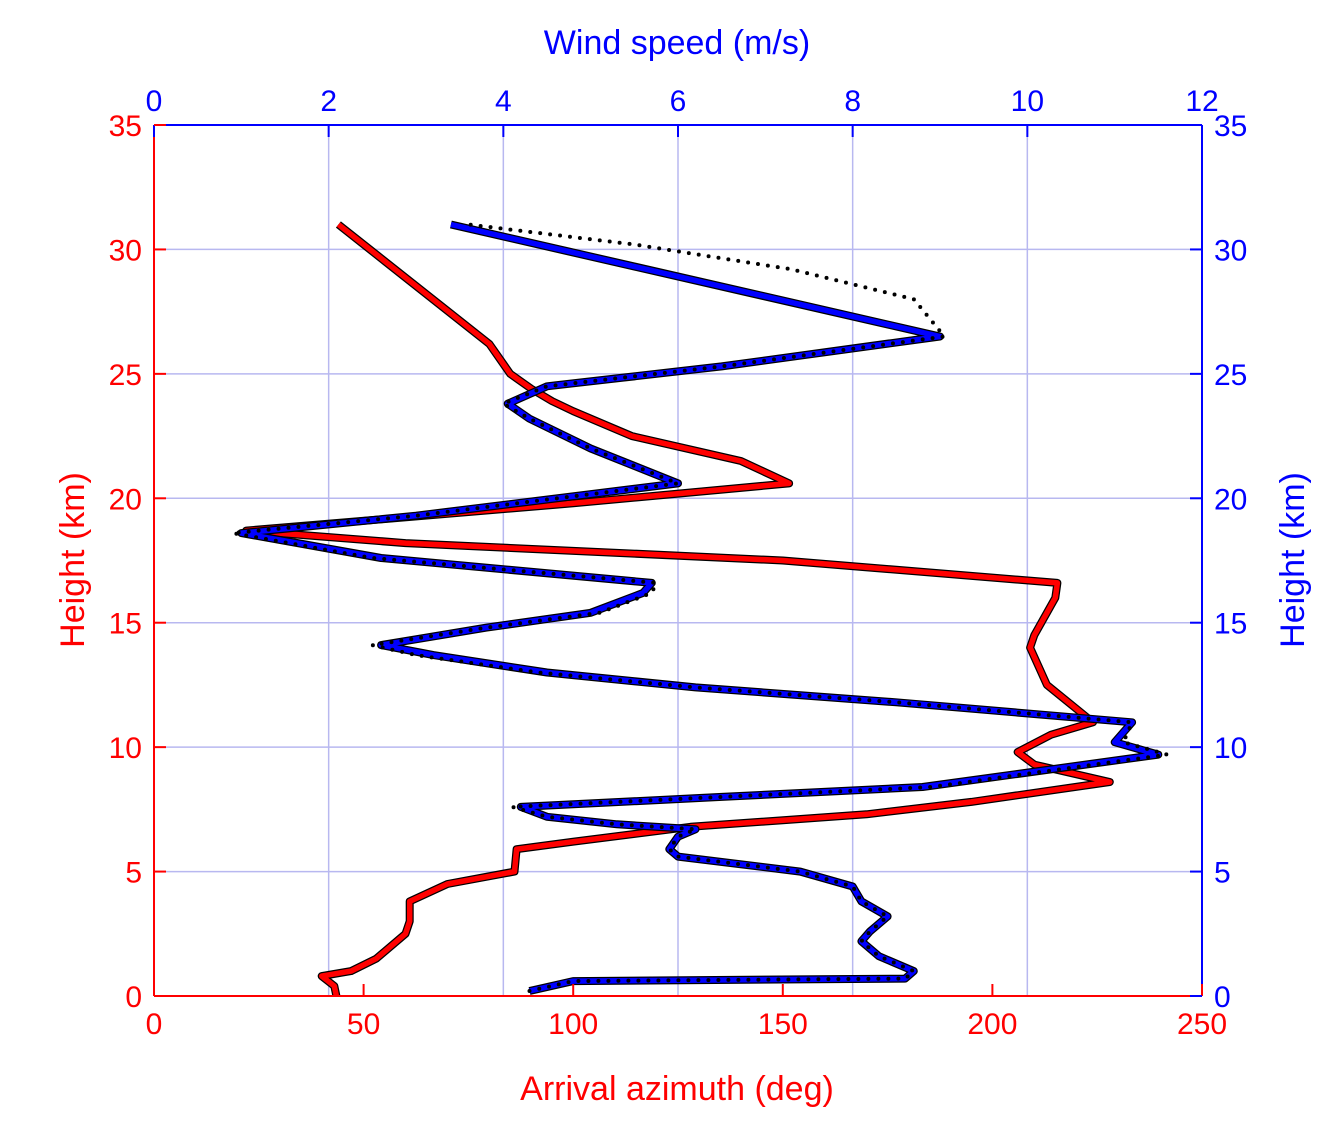 This screenshot has height=1121, width=1329. Describe the element at coordinates (1230, 375) in the screenshot. I see `right-tick-label: 25` at that location.